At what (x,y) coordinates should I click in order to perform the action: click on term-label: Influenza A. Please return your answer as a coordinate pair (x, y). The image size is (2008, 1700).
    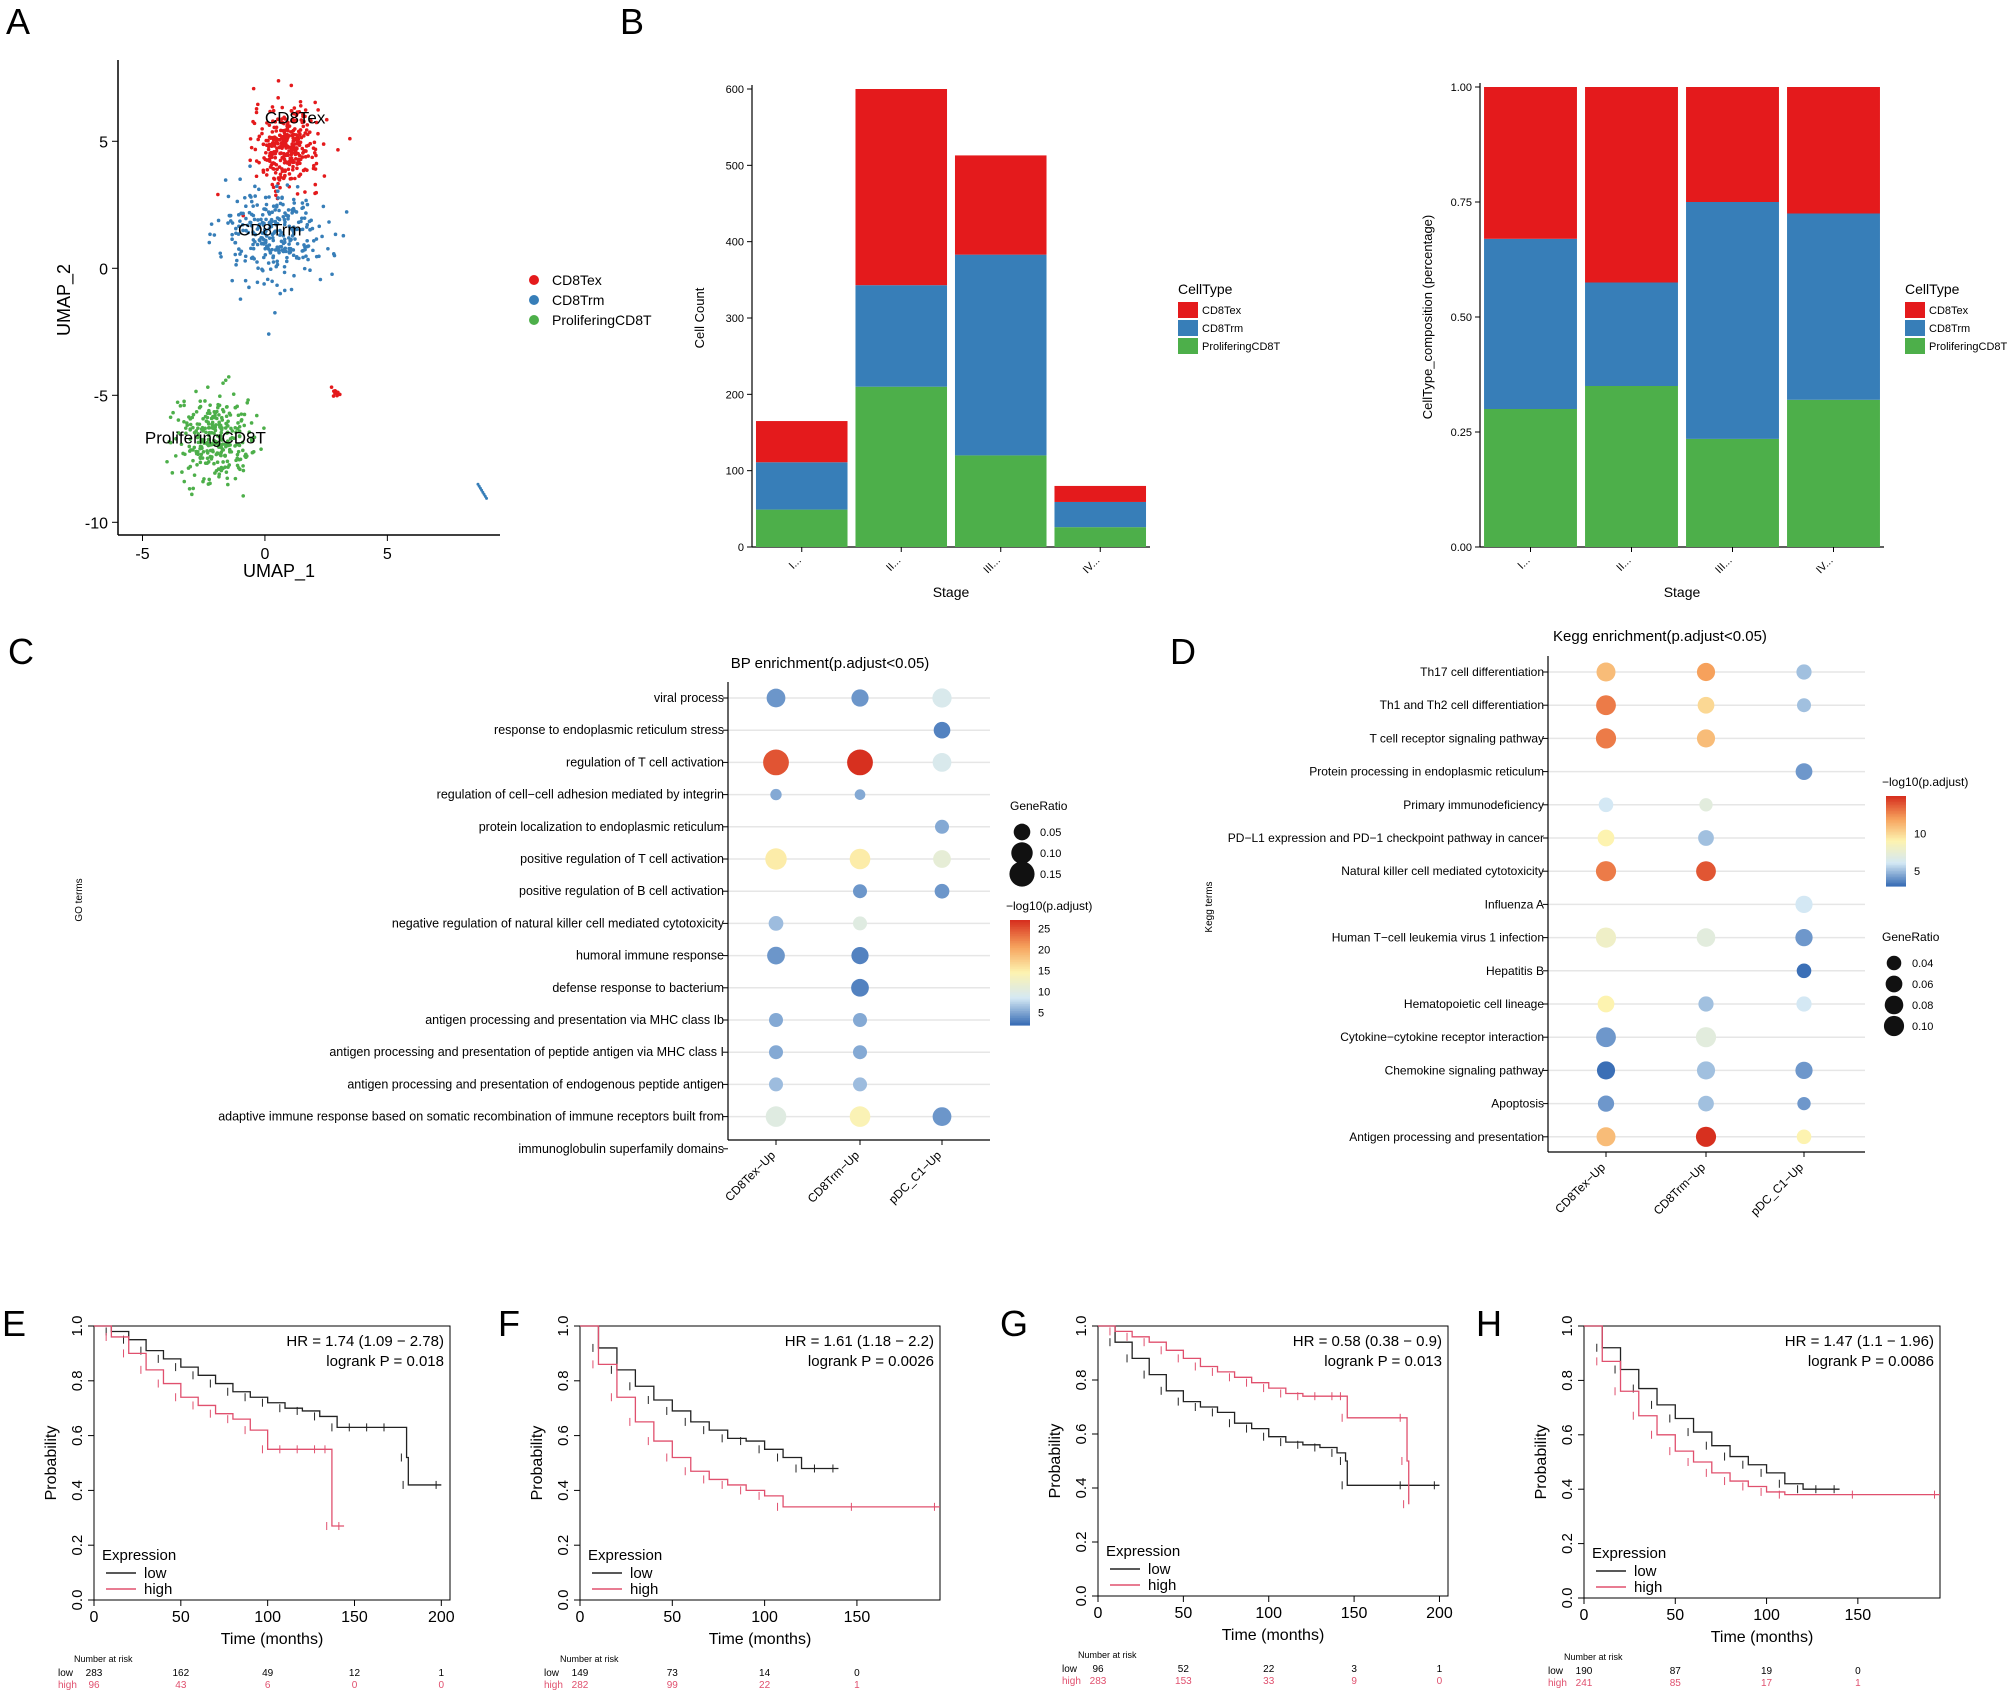
    Looking at the image, I should click on (1514, 904).